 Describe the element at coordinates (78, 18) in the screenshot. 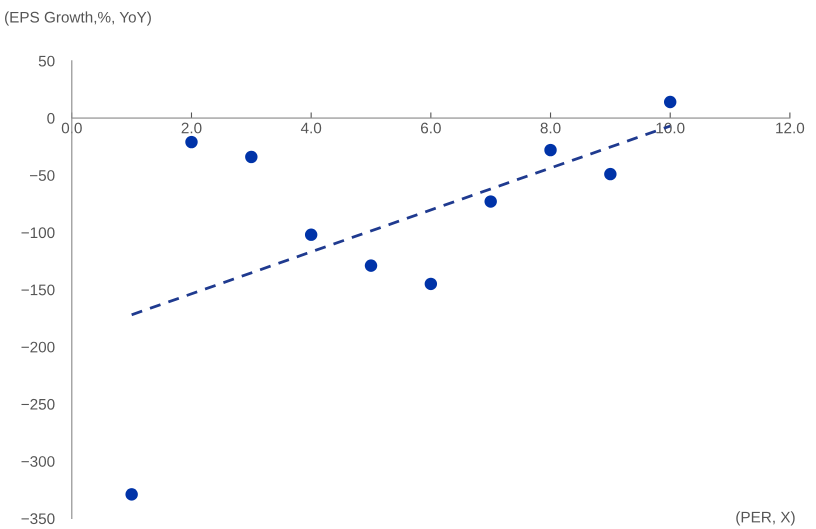

I see `y-axis-title: (EPS Growth,%, YoY)` at that location.